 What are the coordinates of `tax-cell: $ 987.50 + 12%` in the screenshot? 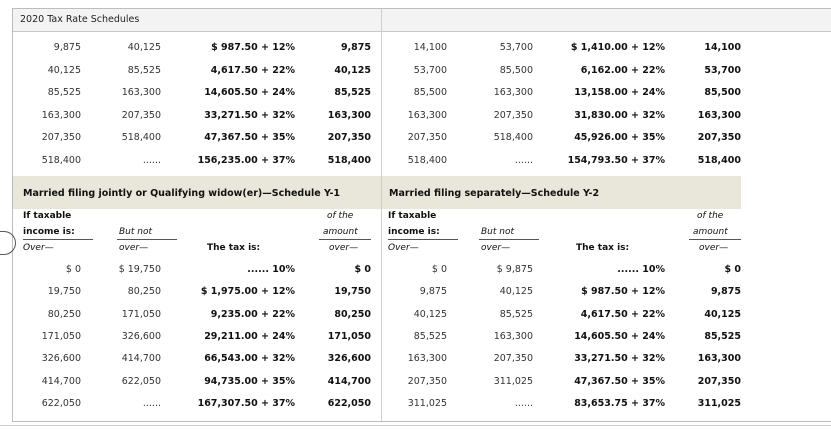 It's located at (253, 47).